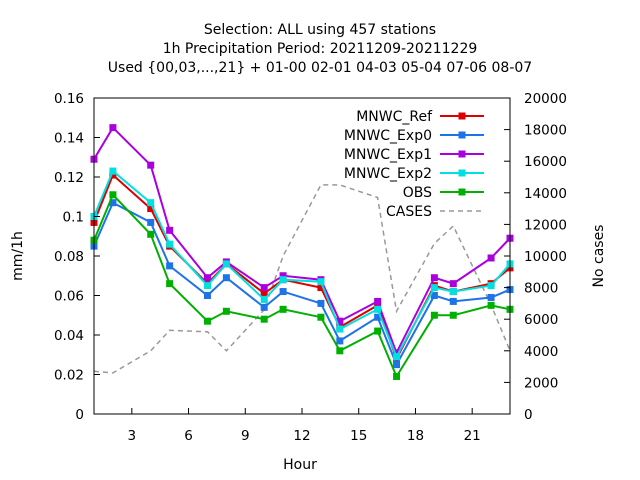 The width and height of the screenshot is (640, 480). What do you see at coordinates (462, 135) in the screenshot?
I see `legend-marker-mnwc-exp0` at bounding box center [462, 135].